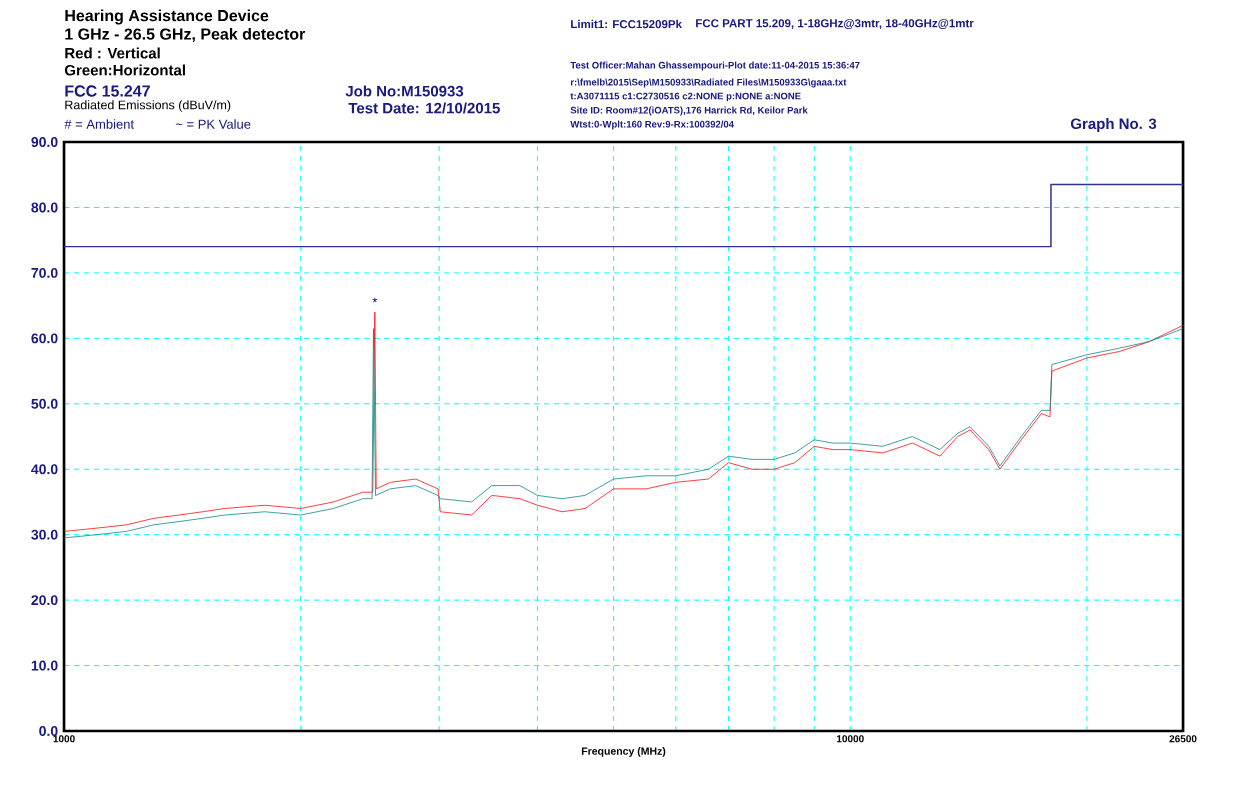 The width and height of the screenshot is (1250, 800). What do you see at coordinates (685, 97) in the screenshot?
I see `text: t:A3071115 c1:C2730516 c2:NONE p:NONE a:NONE` at bounding box center [685, 97].